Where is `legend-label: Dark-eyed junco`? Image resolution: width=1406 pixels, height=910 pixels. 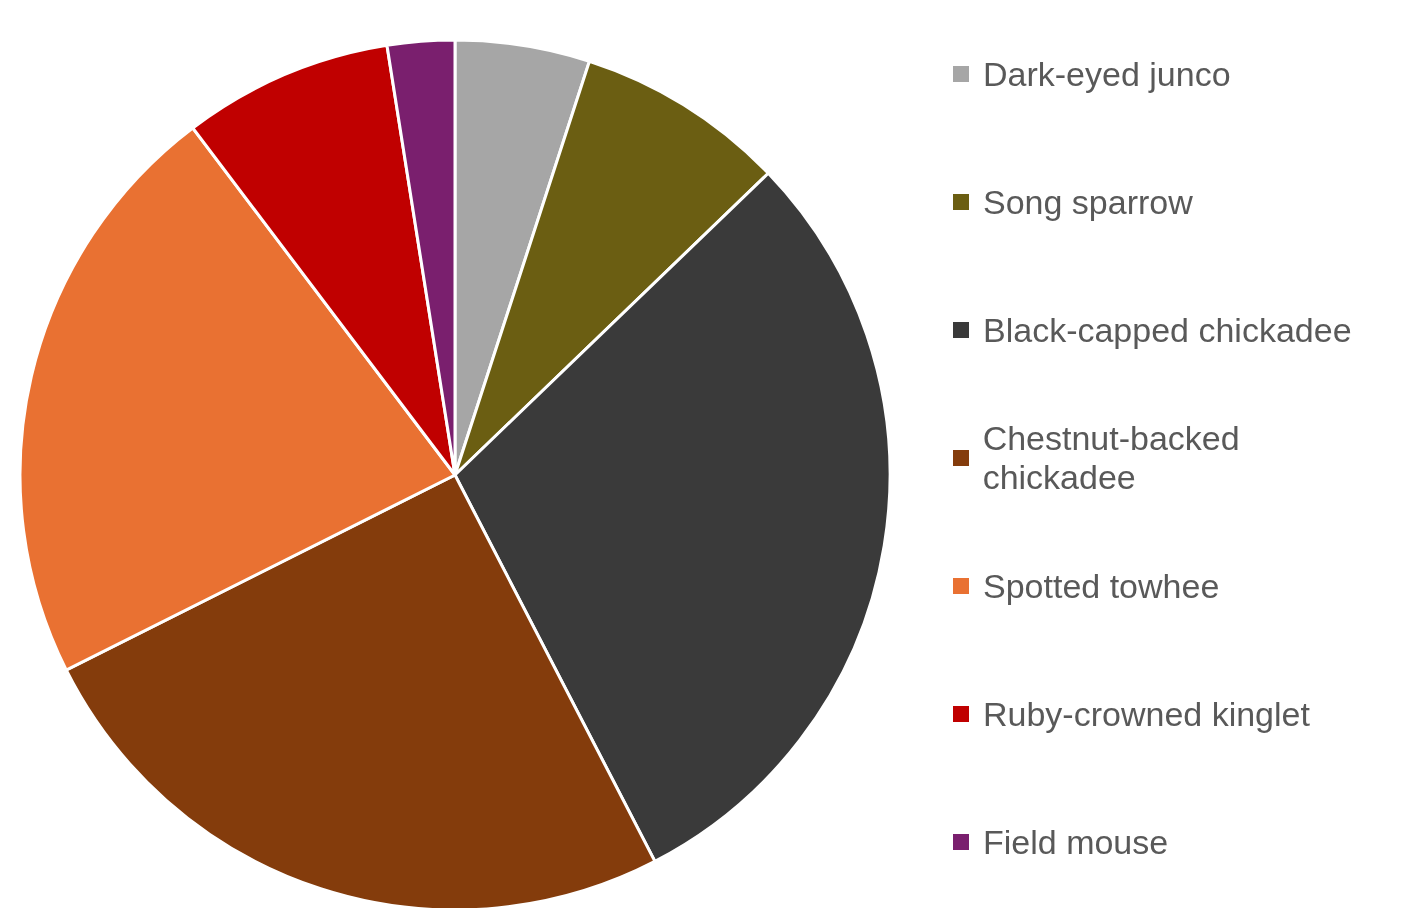
legend-label: Dark-eyed junco is located at coordinates (1107, 74).